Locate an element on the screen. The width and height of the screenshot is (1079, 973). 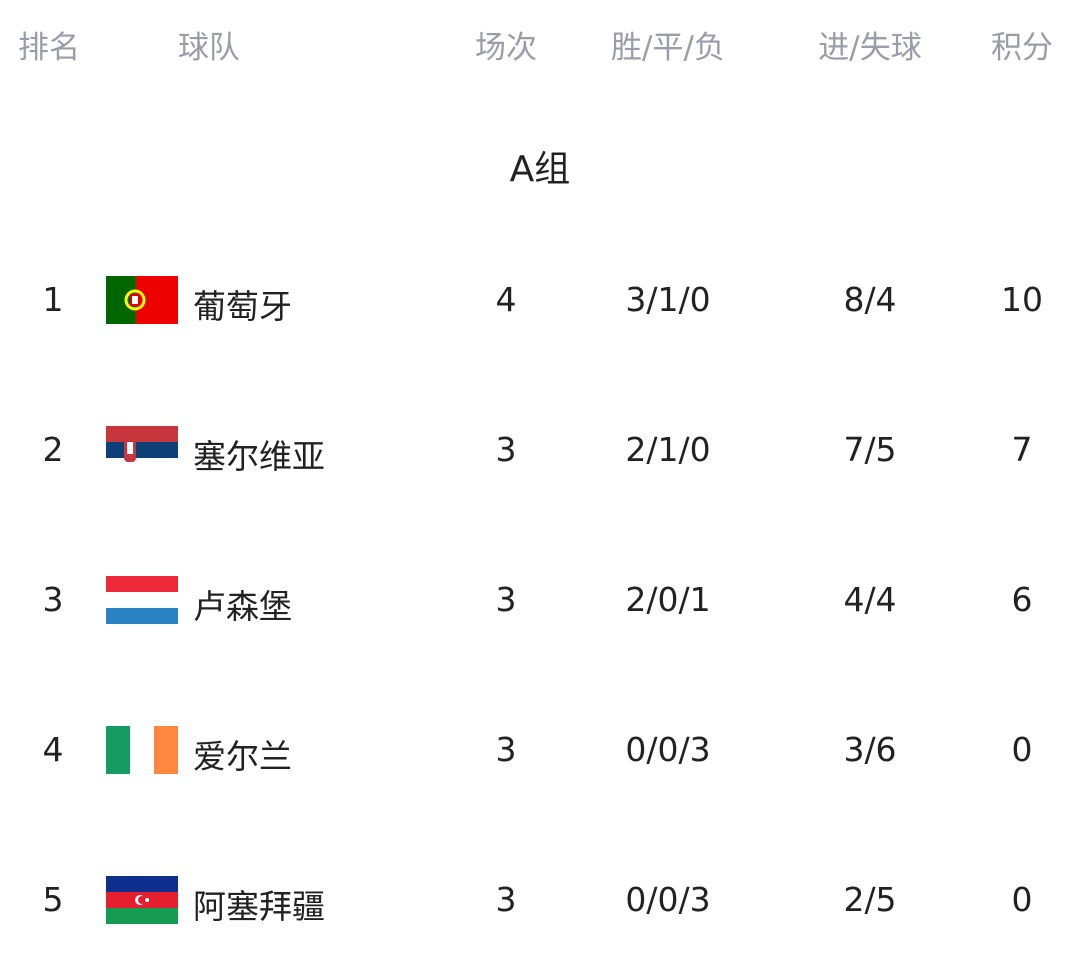
table-row: 2 塞尔维亚 3 2/1/0 7/5 7 is located at coordinates (539, 450).